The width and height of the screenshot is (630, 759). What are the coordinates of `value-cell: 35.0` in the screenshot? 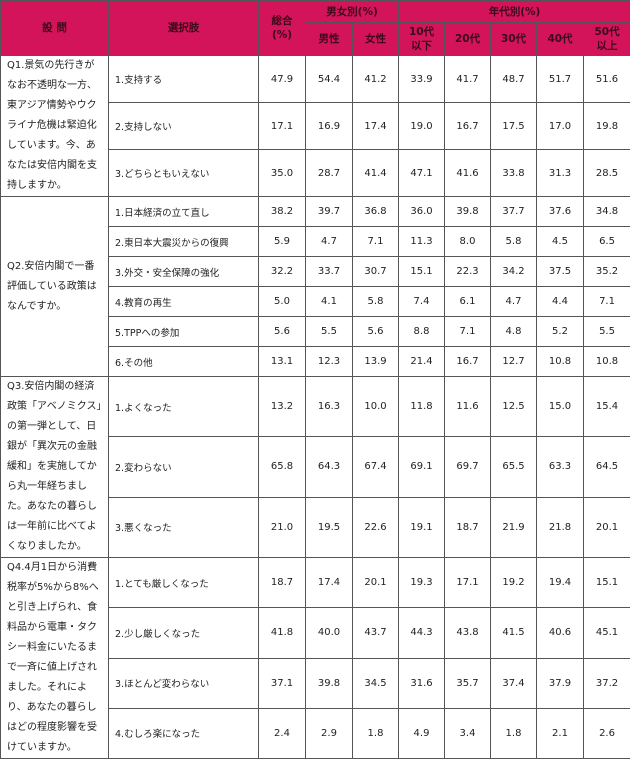 It's located at (282, 173).